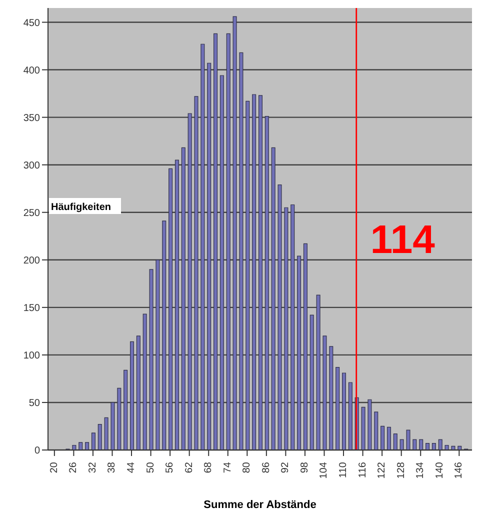  I want to click on y-tick-label: 300, so click(31, 166).